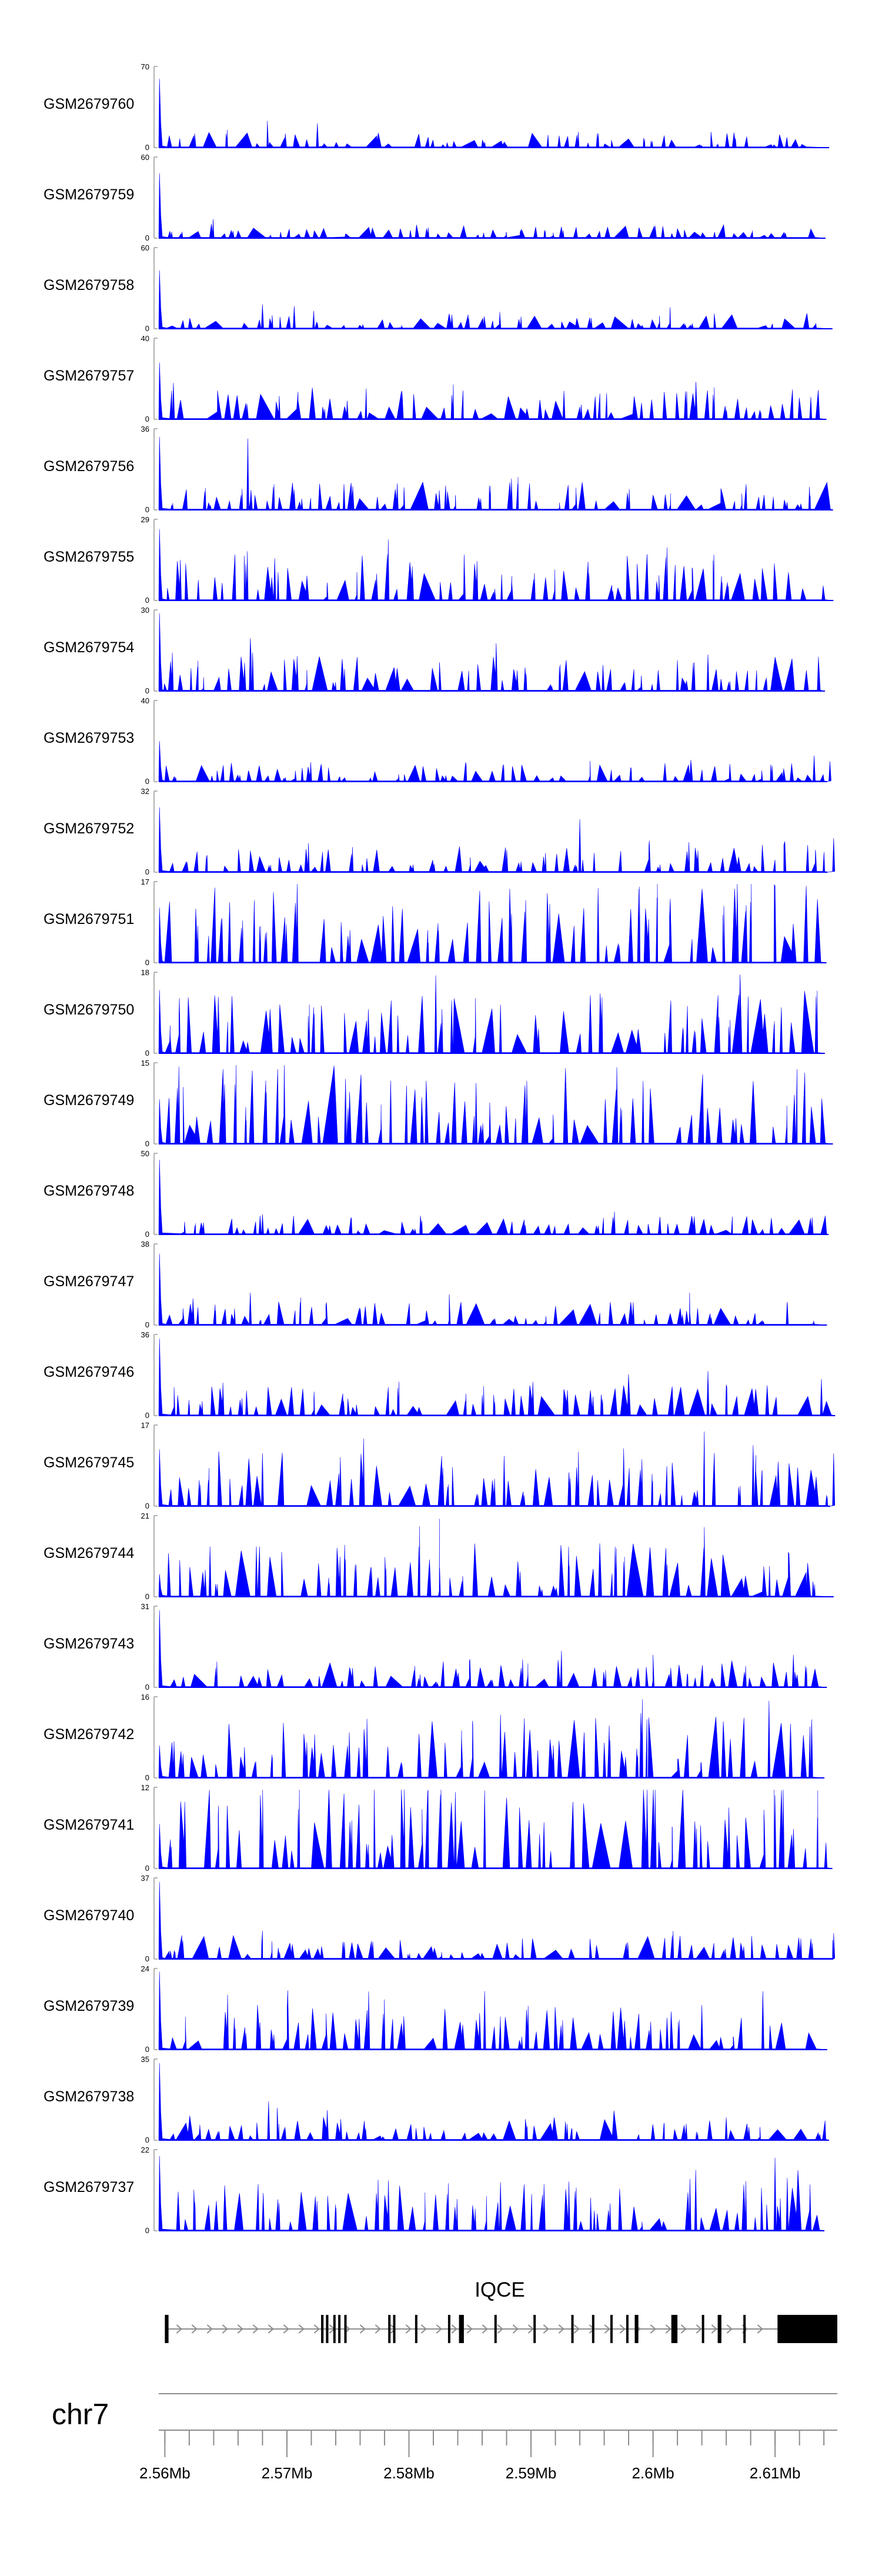 Image resolution: width=882 pixels, height=2576 pixels. Describe the element at coordinates (145, 2059) in the screenshot. I see `y-max-label: 35` at that location.